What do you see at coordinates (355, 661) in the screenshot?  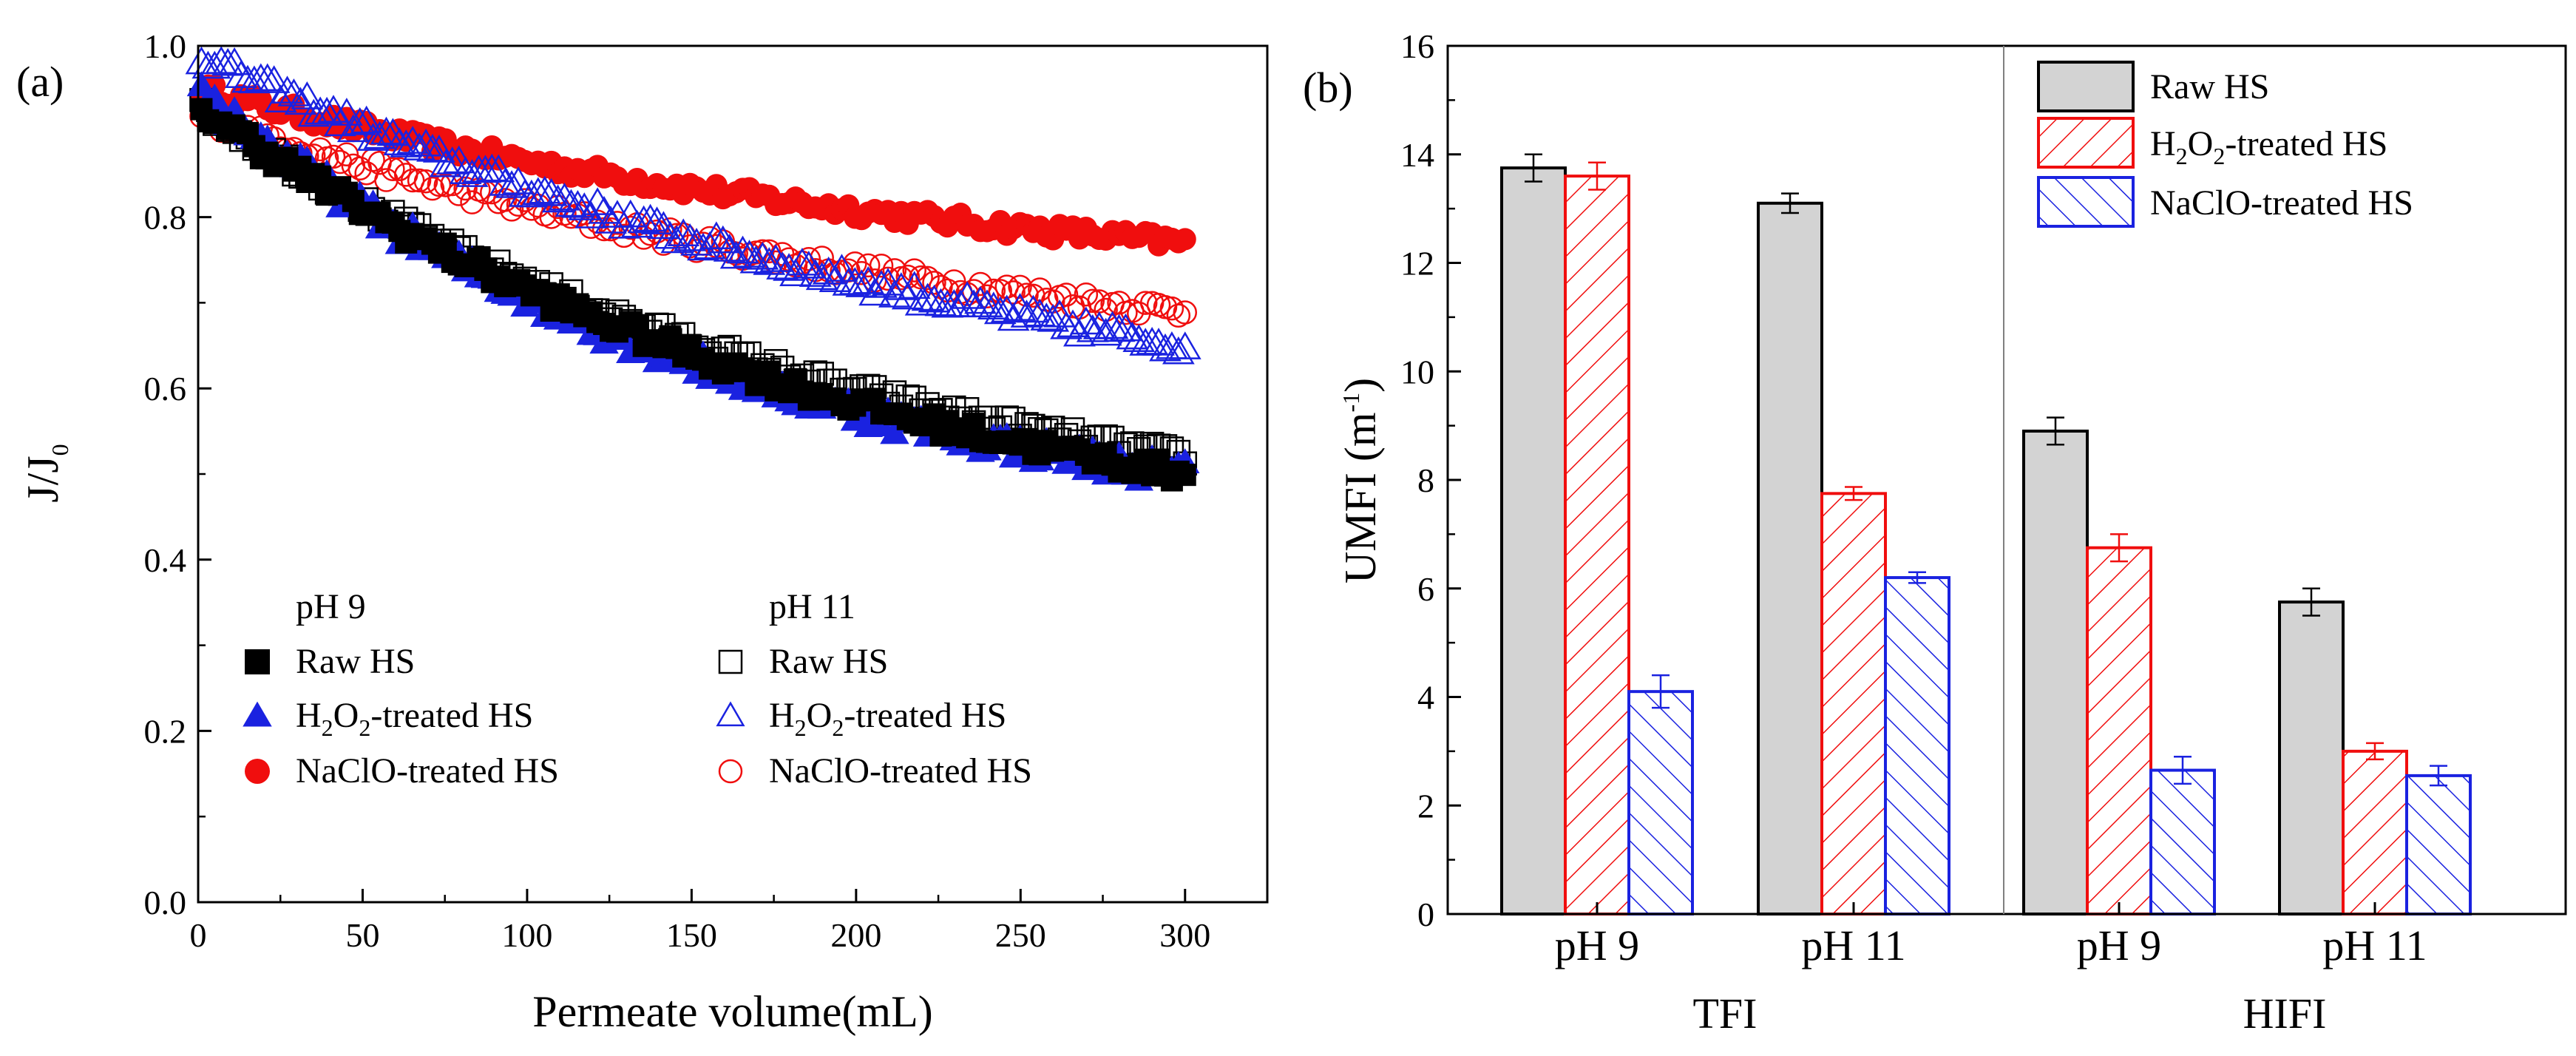 I see `legend-label-ph9-raw: Raw HS` at bounding box center [355, 661].